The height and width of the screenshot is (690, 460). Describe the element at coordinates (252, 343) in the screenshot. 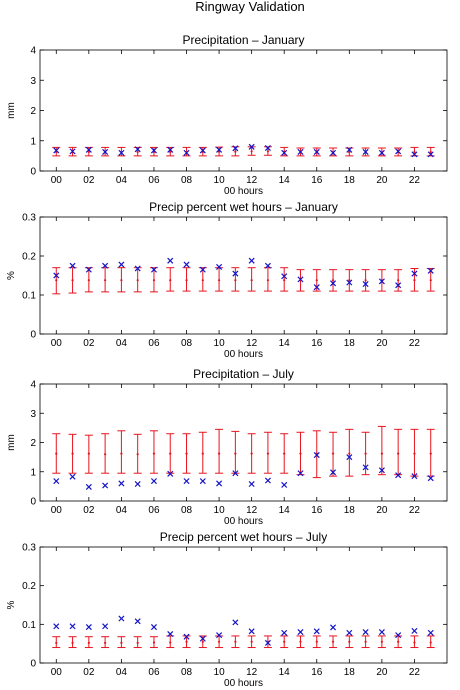

I see `x-tick-label: 12` at that location.